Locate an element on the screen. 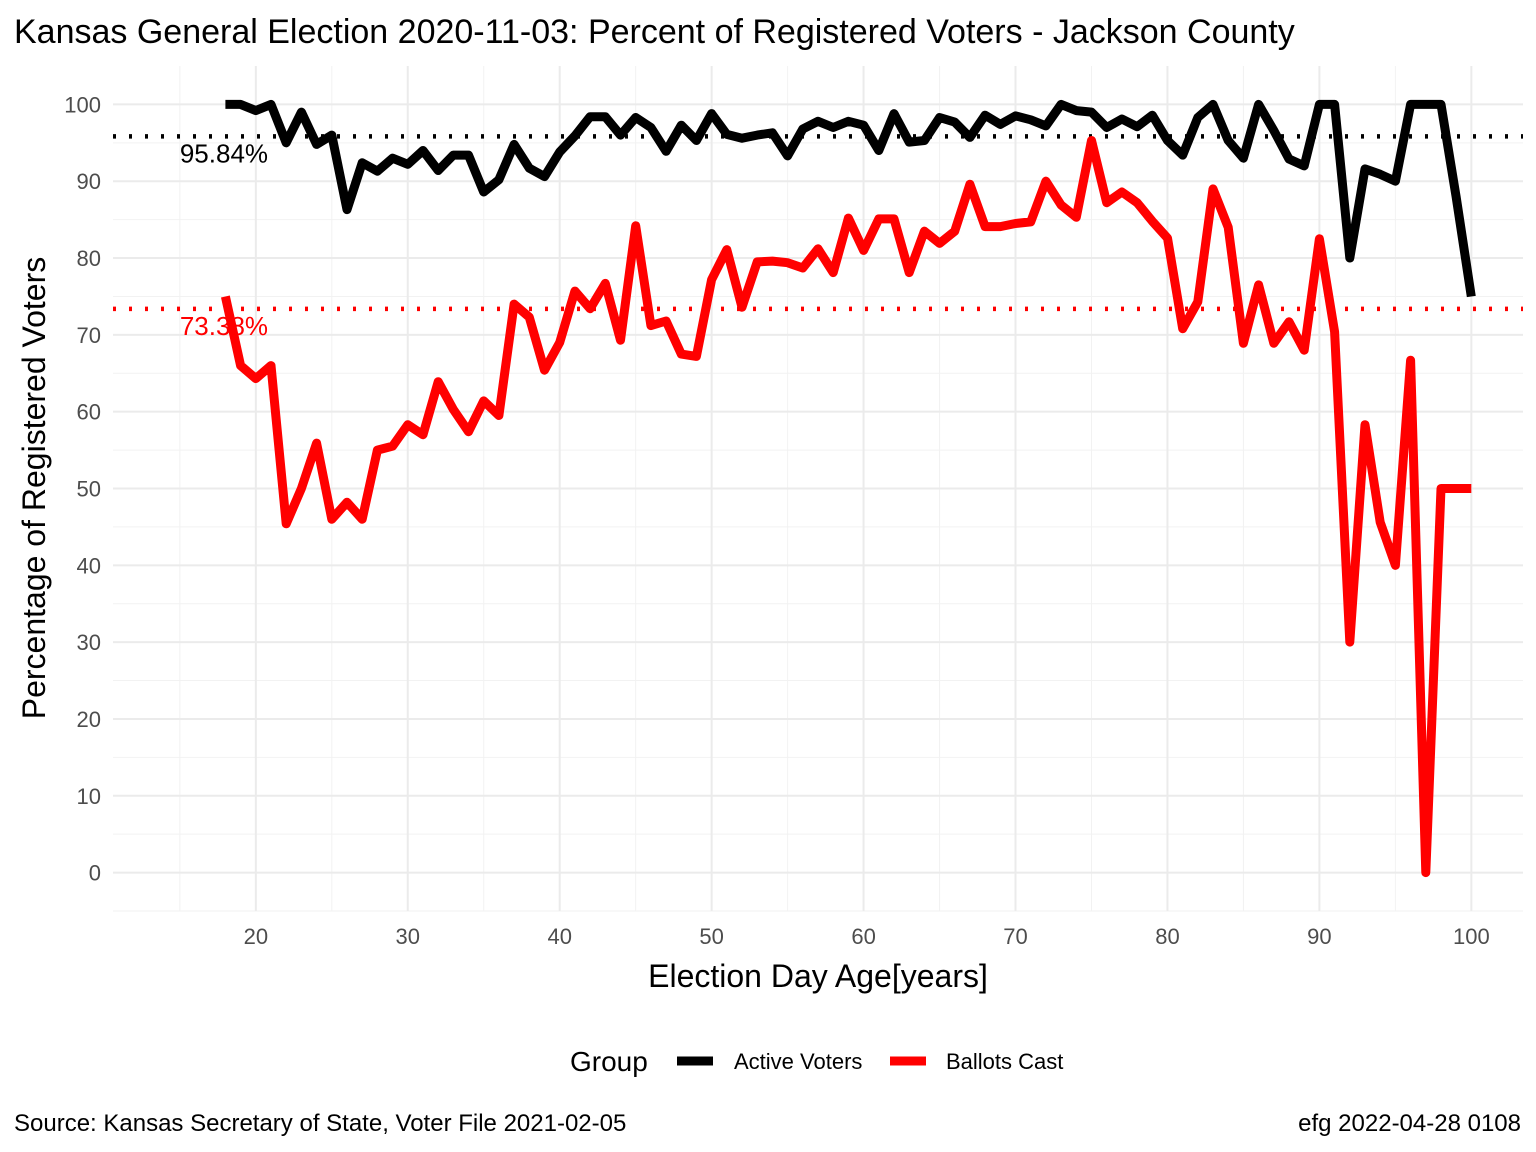  y-tick-label: 30 is located at coordinates (89, 642).